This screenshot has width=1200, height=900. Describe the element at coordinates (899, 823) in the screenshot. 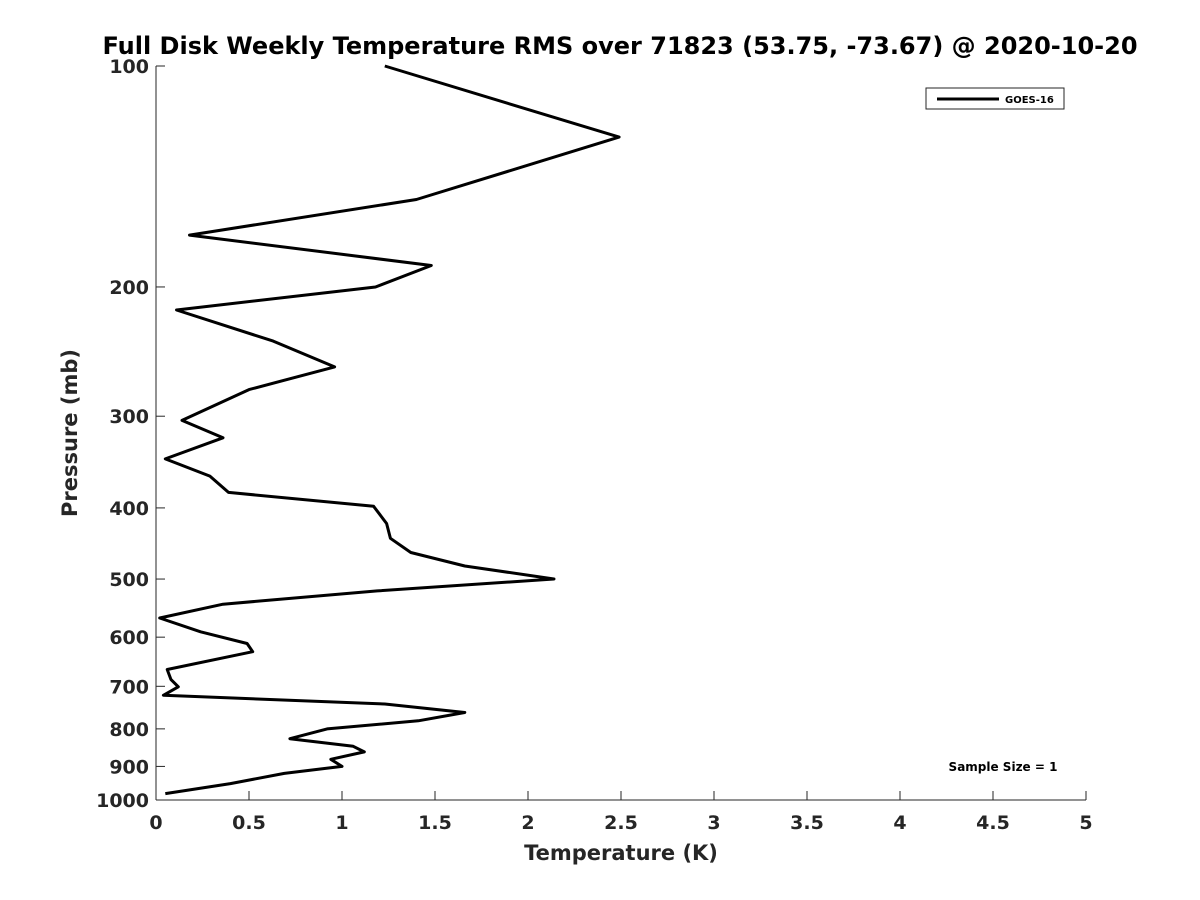

I see `x-tick-label: 4` at that location.